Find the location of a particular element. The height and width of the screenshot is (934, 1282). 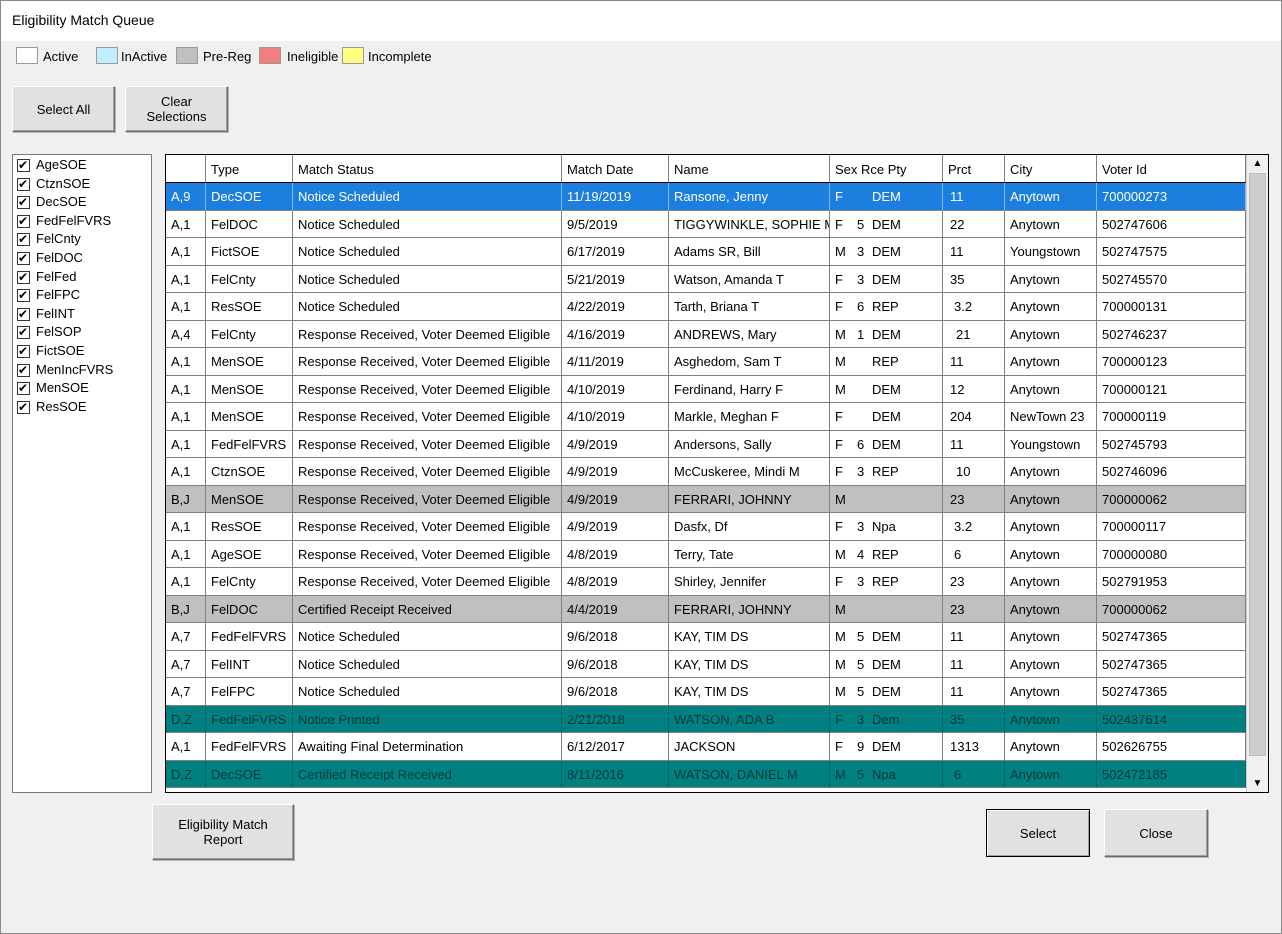

checkmark-icon: ✔ is located at coordinates (23, 369).